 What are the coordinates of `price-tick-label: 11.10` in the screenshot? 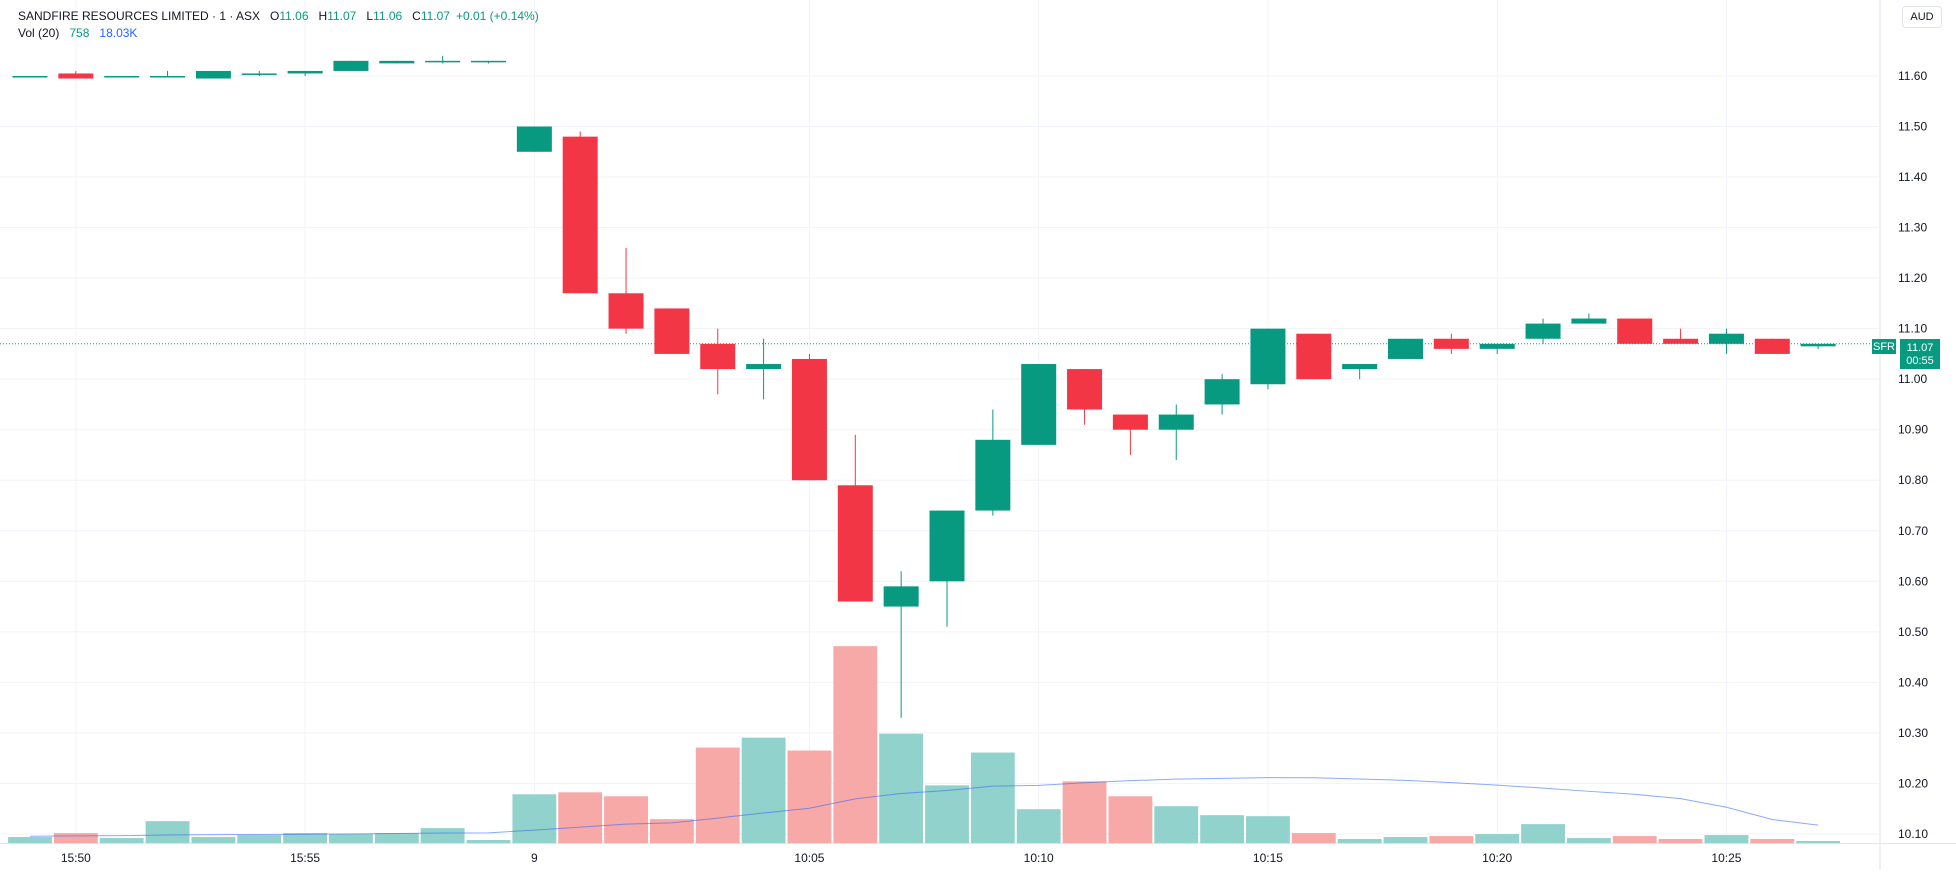 It's located at (1912, 329).